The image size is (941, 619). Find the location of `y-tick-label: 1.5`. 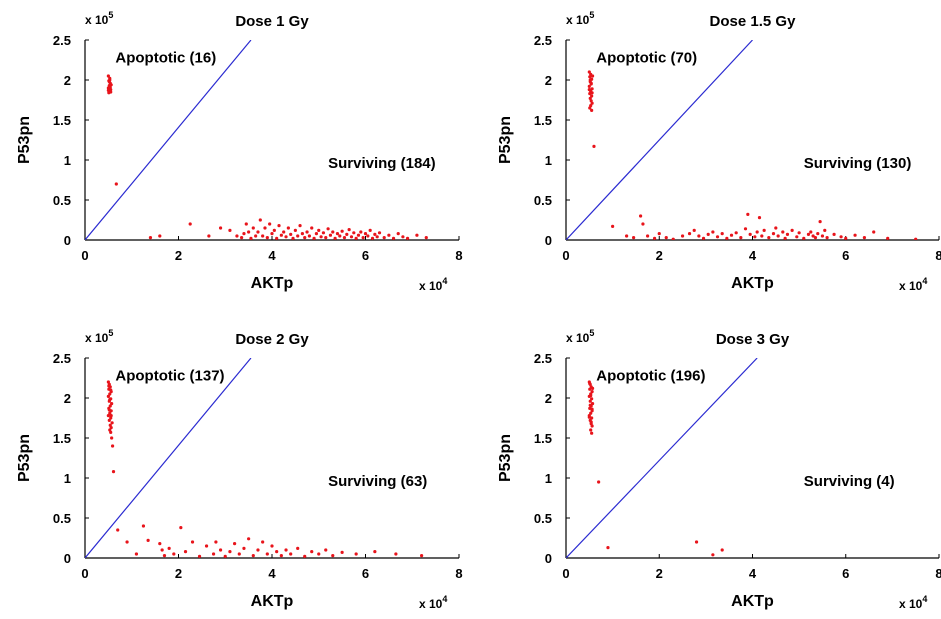

y-tick-label: 1.5 is located at coordinates (543, 438).